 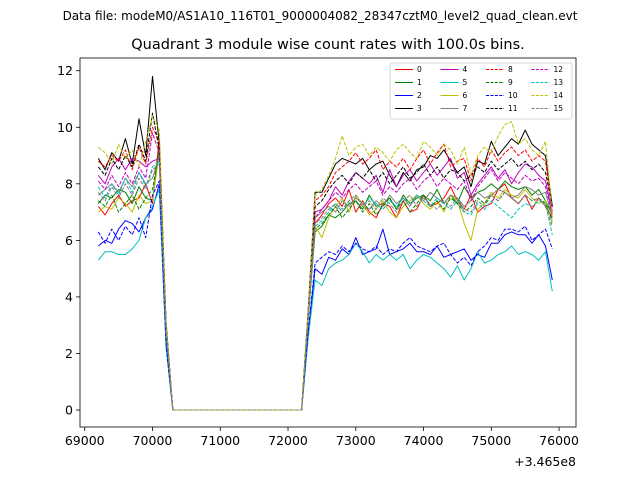 What do you see at coordinates (510, 82) in the screenshot?
I see `legend-label-9: 9` at bounding box center [510, 82].